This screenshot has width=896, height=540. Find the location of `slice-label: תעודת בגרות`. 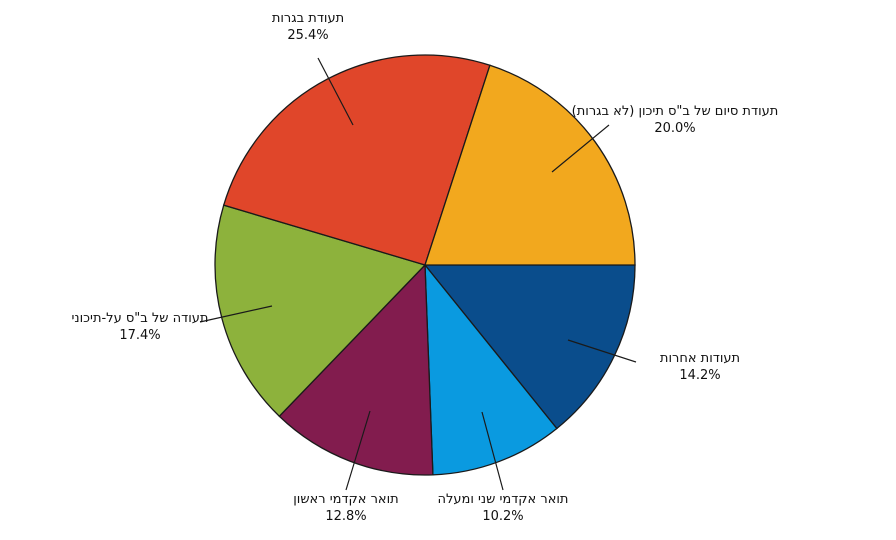

slice-label: תעודת בגרות is located at coordinates (308, 18).